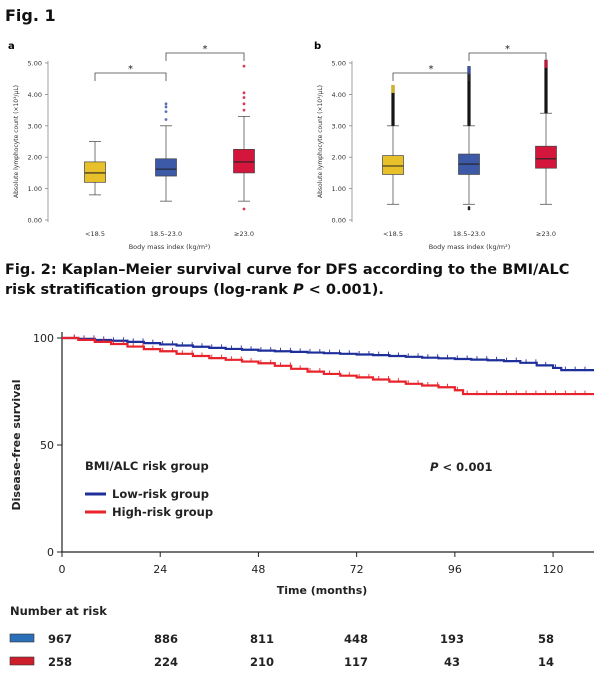  I want to click on panel-b-outlier, so click(469, 207).